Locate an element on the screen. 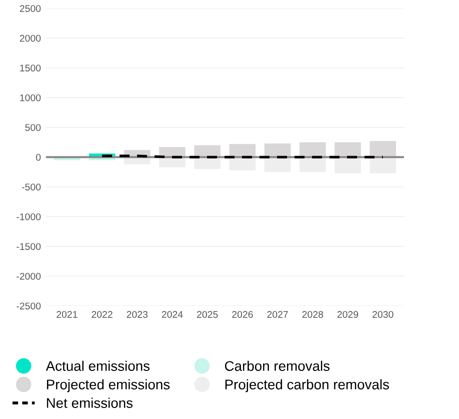  y-tick-label: -2500 is located at coordinates (28, 306).